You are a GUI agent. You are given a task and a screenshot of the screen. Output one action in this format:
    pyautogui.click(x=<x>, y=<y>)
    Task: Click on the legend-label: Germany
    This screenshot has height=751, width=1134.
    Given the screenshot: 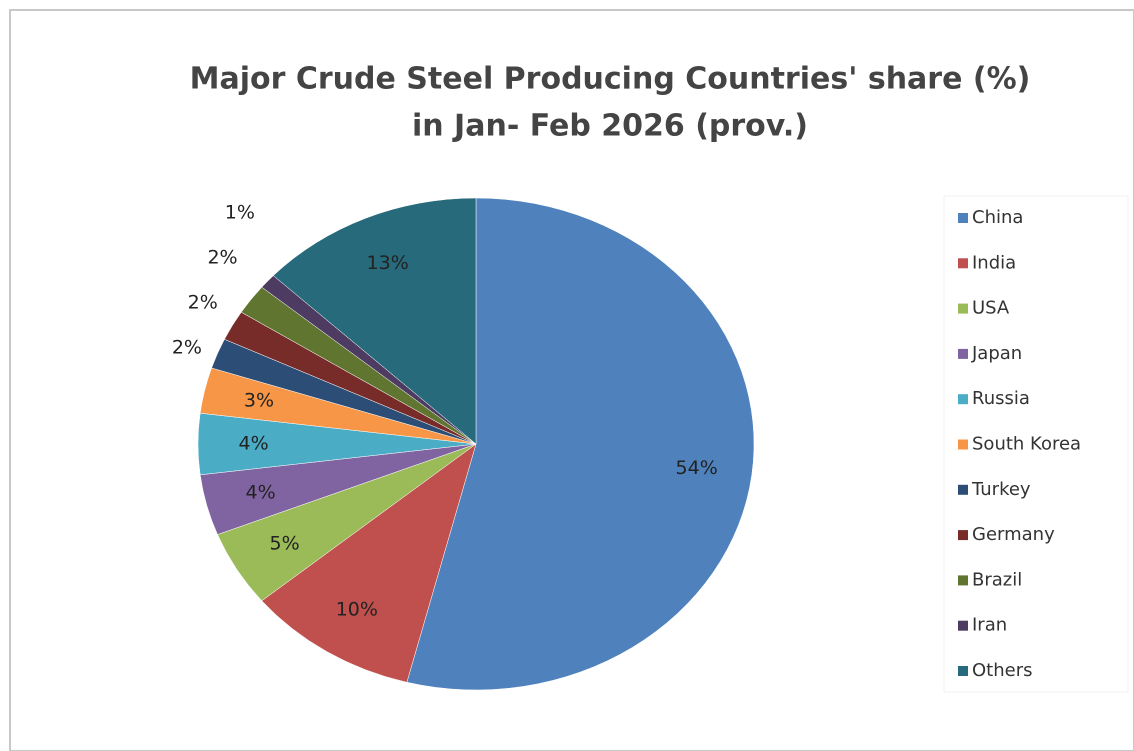 What is the action you would take?
    pyautogui.click(x=1013, y=534)
    